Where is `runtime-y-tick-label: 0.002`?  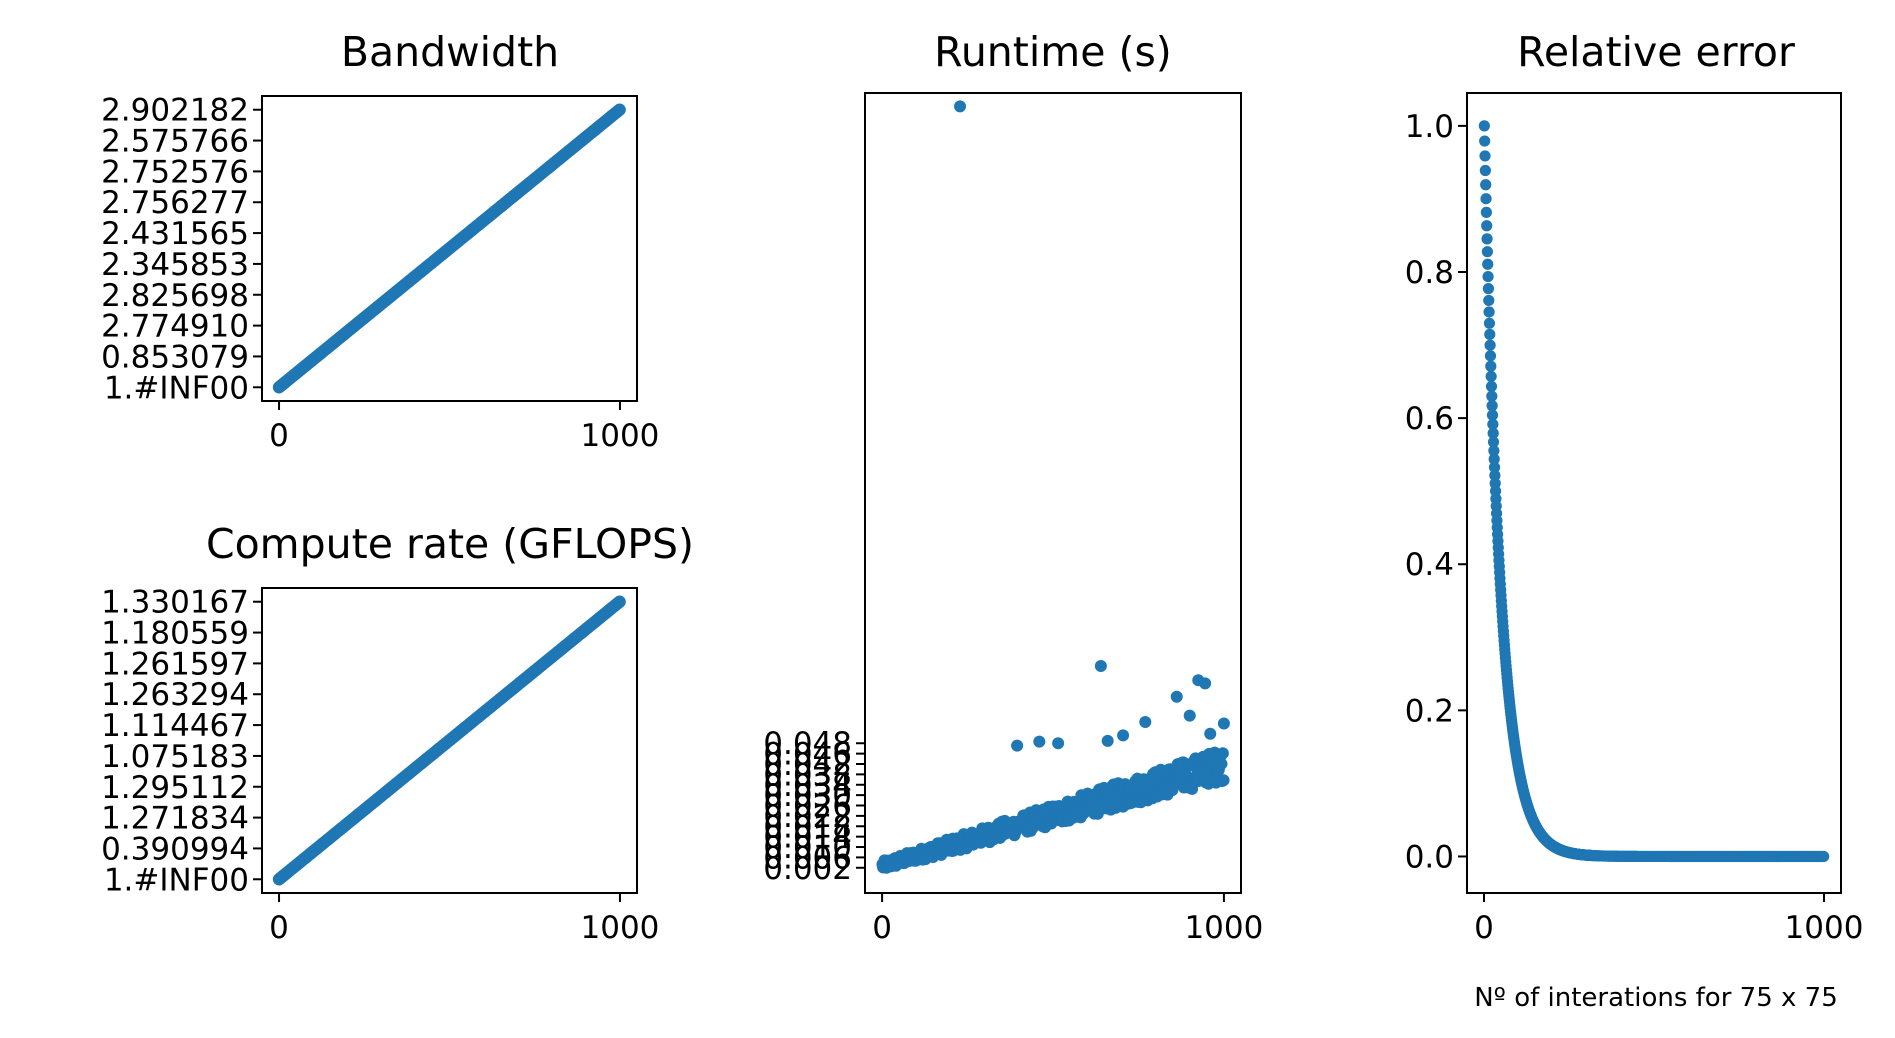 runtime-y-tick-label: 0.002 is located at coordinates (807, 869).